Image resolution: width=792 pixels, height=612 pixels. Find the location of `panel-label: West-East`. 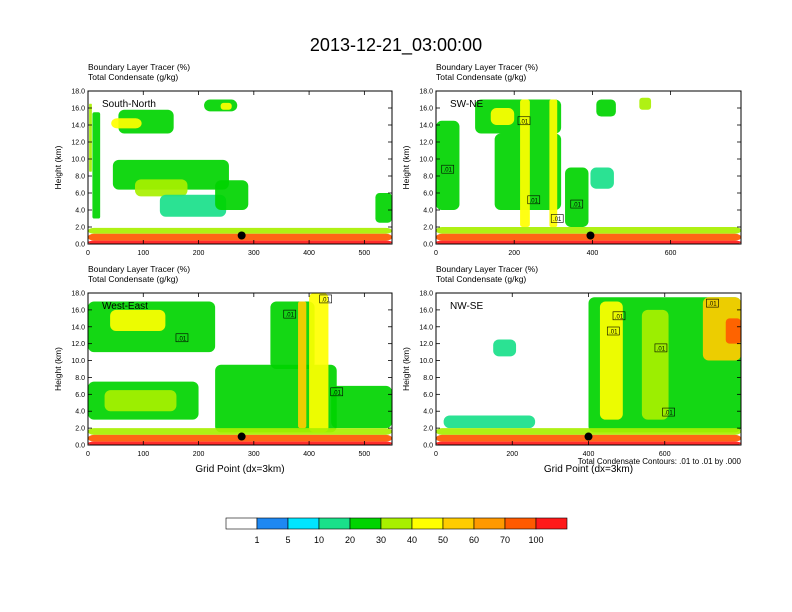

panel-label: West-East is located at coordinates (125, 306).